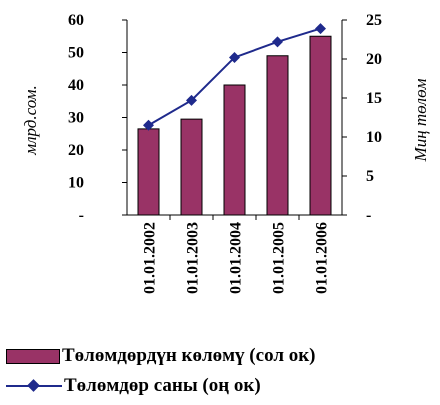 The height and width of the screenshot is (405, 440). I want to click on right-tick-label-0: -, so click(368, 215).